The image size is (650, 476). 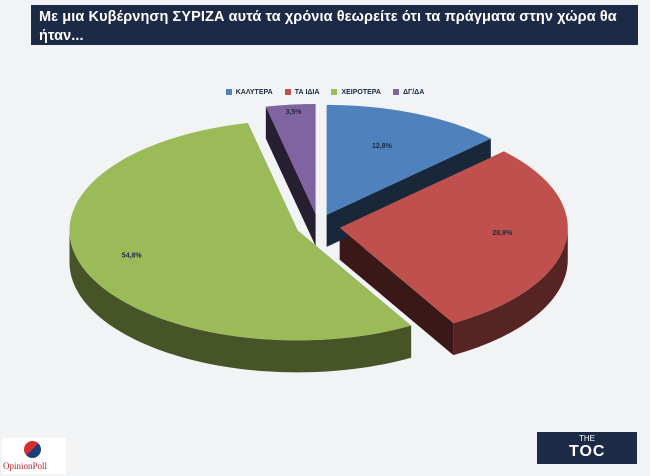 What do you see at coordinates (395, 92) in the screenshot?
I see `legend-swatch-dg-da` at bounding box center [395, 92].